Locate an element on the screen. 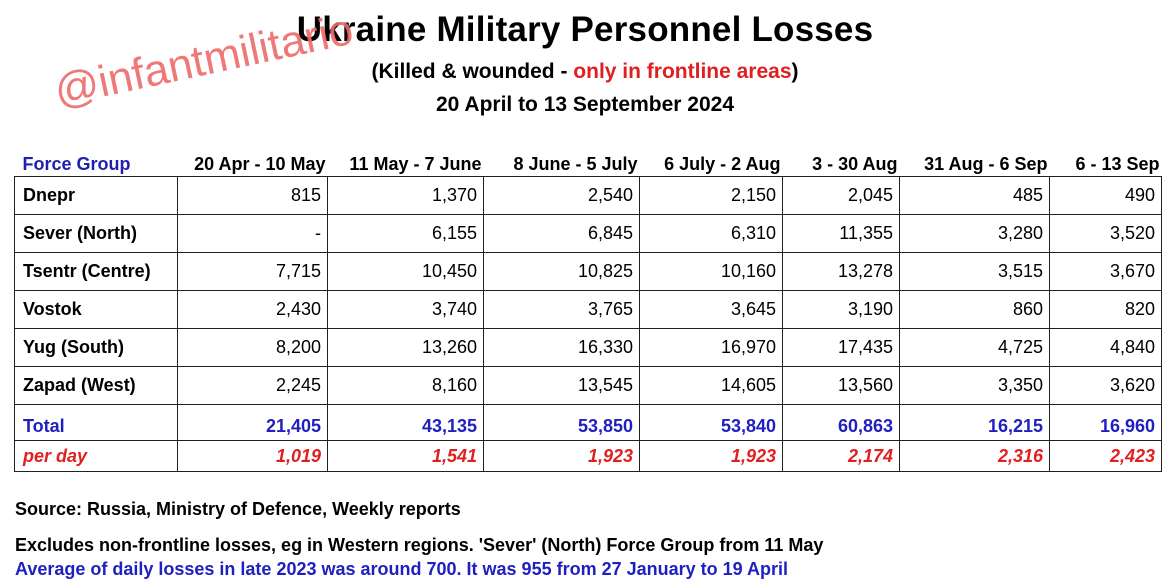 The image size is (1170, 583). table-cell: 2,540 is located at coordinates (561, 195).